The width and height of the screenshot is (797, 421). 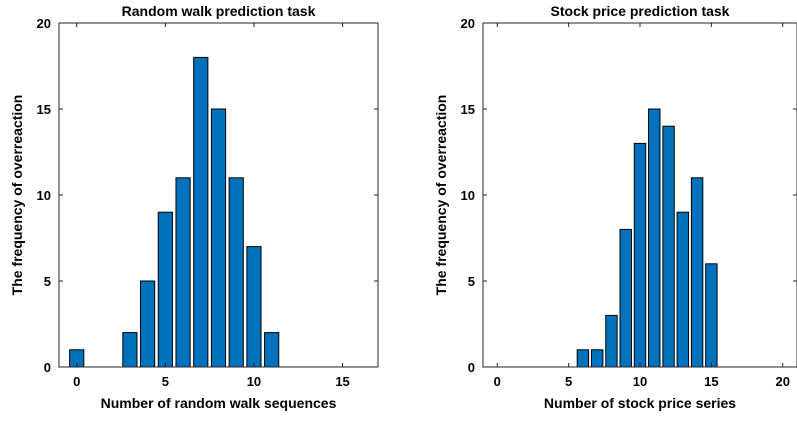 What do you see at coordinates (130, 350) in the screenshot?
I see `bar-x3` at bounding box center [130, 350].